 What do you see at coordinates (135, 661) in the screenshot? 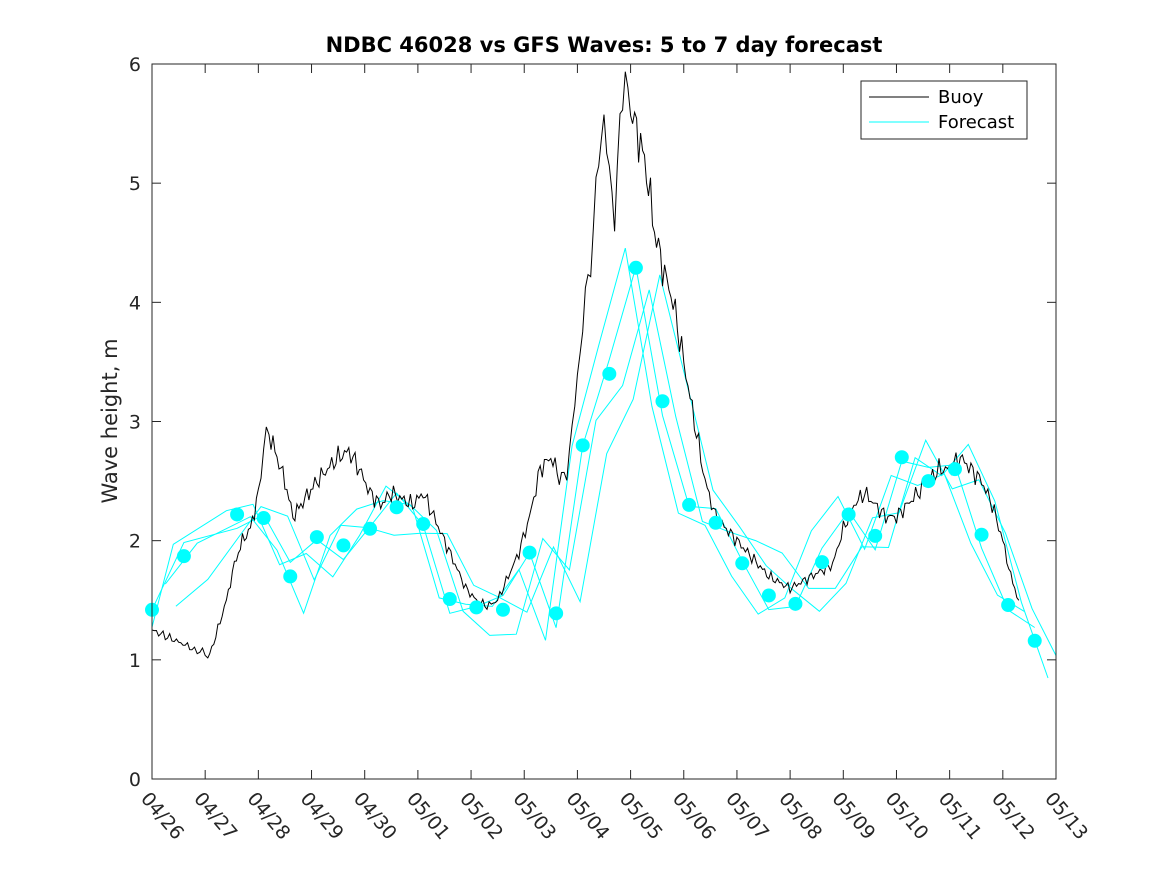
I see `y-tick-label: 1` at bounding box center [135, 661].